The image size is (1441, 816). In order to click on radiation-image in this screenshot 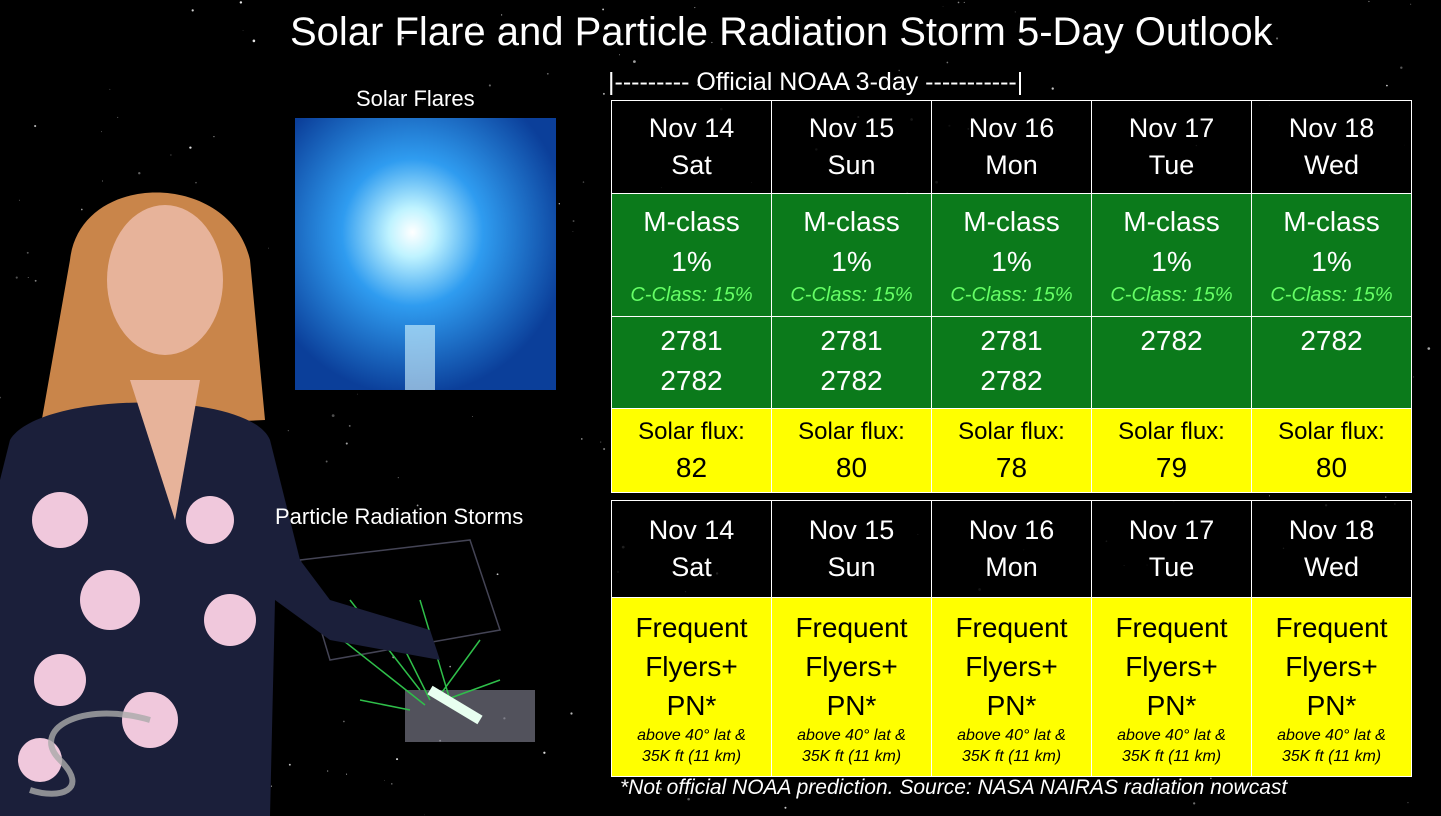, I will do `click(417, 640)`.